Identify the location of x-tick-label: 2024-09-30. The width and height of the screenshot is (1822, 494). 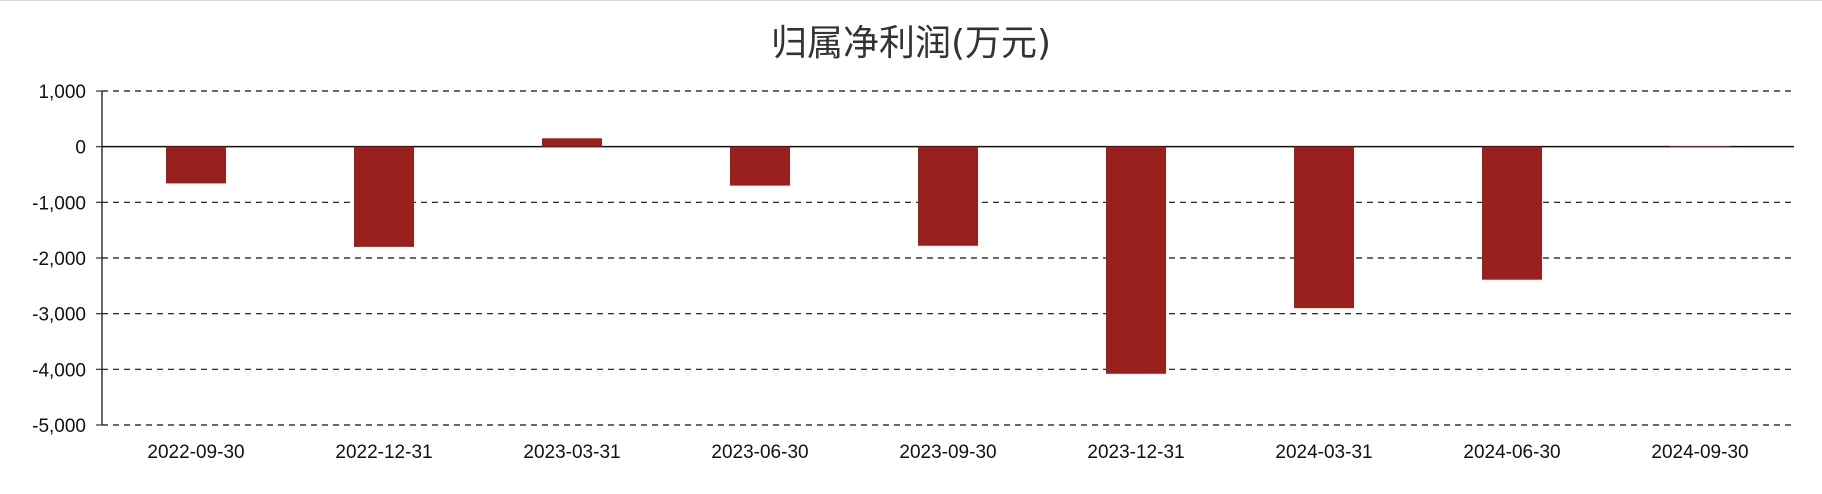
(1699, 452).